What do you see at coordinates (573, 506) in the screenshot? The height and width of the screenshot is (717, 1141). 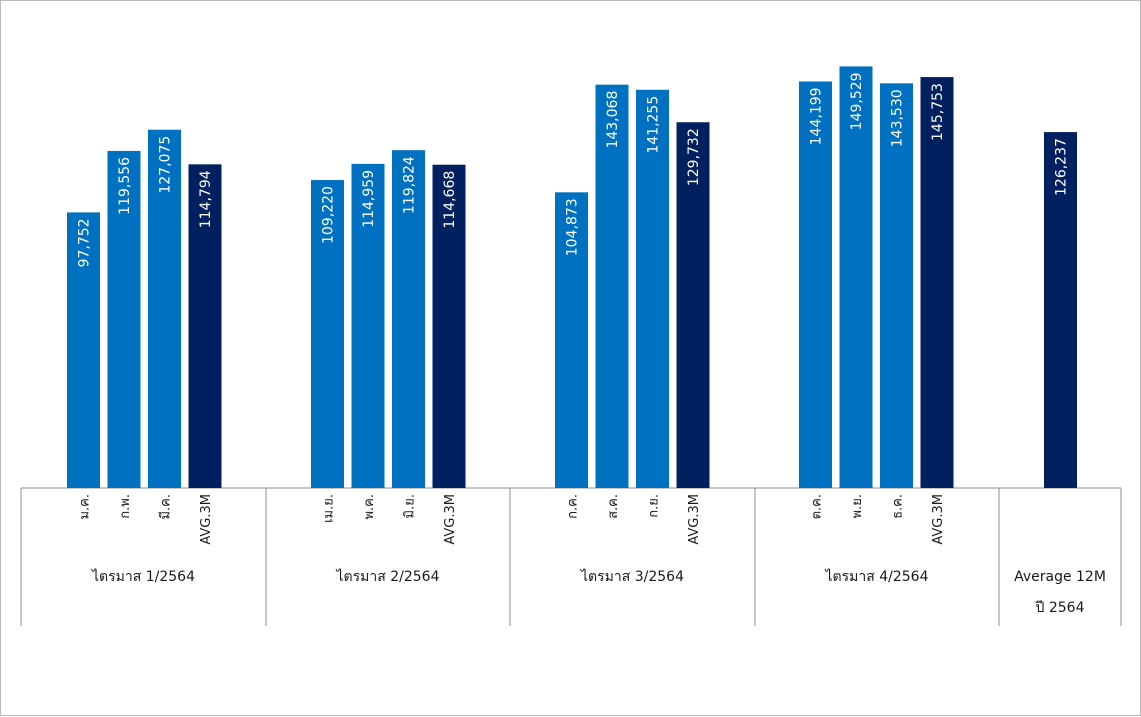 I see `category-tick-label: ก.ค.` at bounding box center [573, 506].